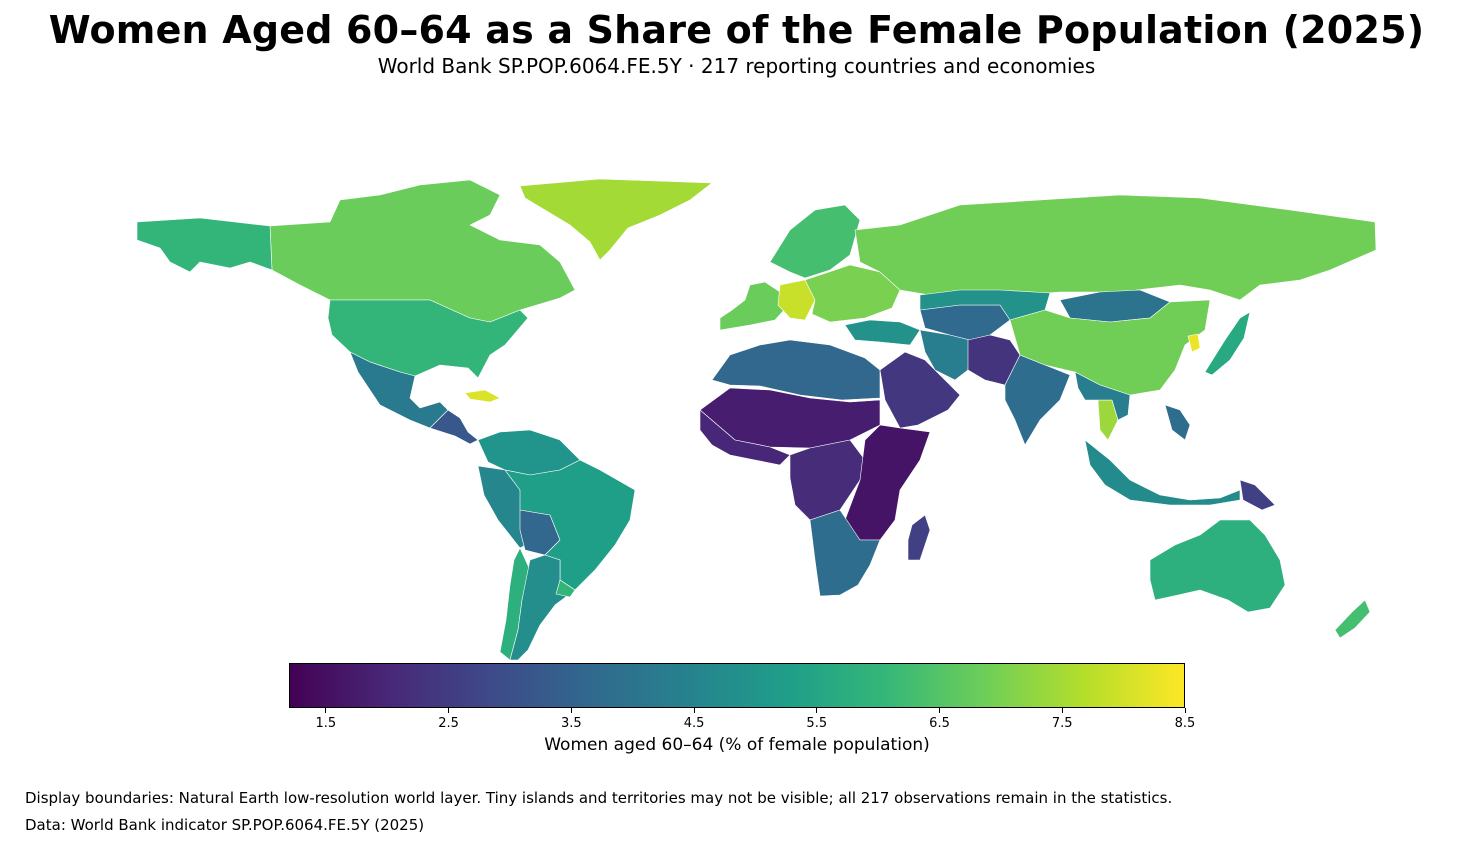 Image resolution: width=1473 pixels, height=847 pixels. What do you see at coordinates (454, 427) in the screenshot?
I see `region-central-america` at bounding box center [454, 427].